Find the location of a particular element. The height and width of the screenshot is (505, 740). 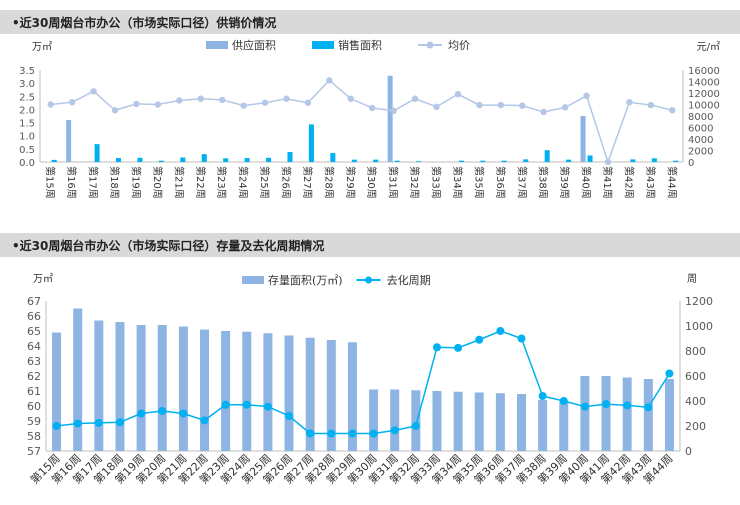

right-tick-label: 0 is located at coordinates (691, 163).